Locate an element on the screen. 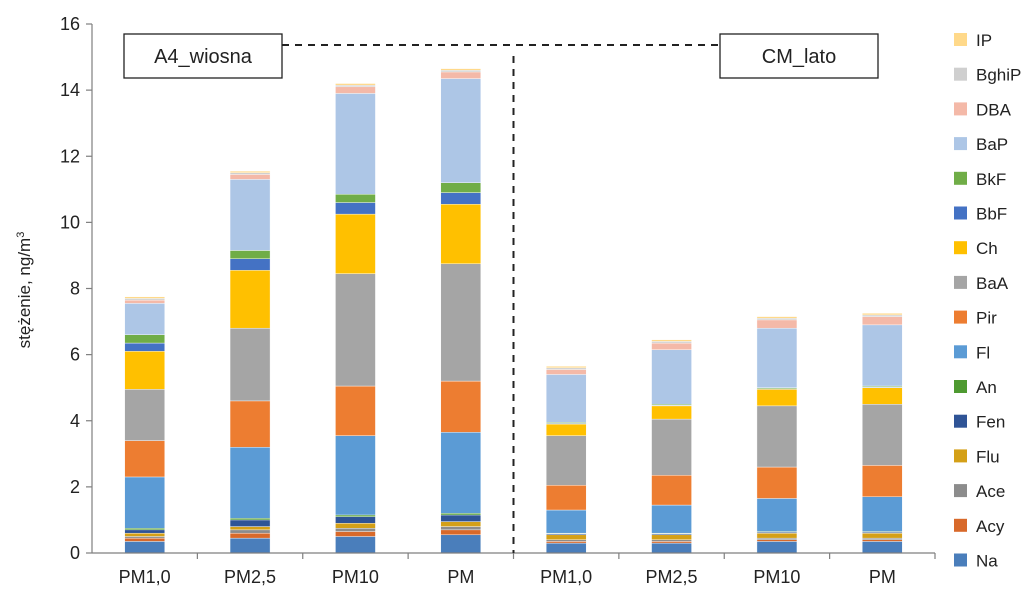 This screenshot has width=1030, height=592. group-label: CM_lato is located at coordinates (799, 57).